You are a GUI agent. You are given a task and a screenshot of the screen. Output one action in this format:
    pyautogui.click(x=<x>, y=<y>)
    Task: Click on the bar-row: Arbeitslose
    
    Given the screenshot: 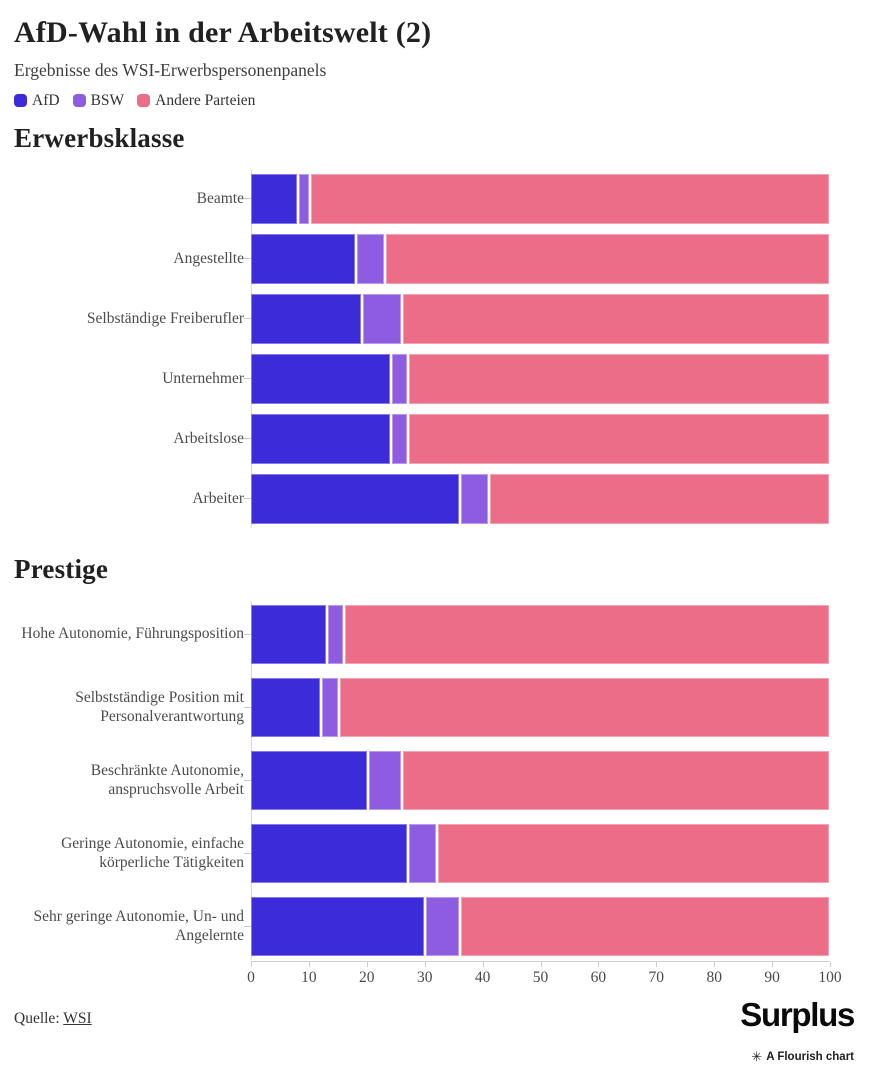 What is the action you would take?
    pyautogui.click(x=448, y=438)
    